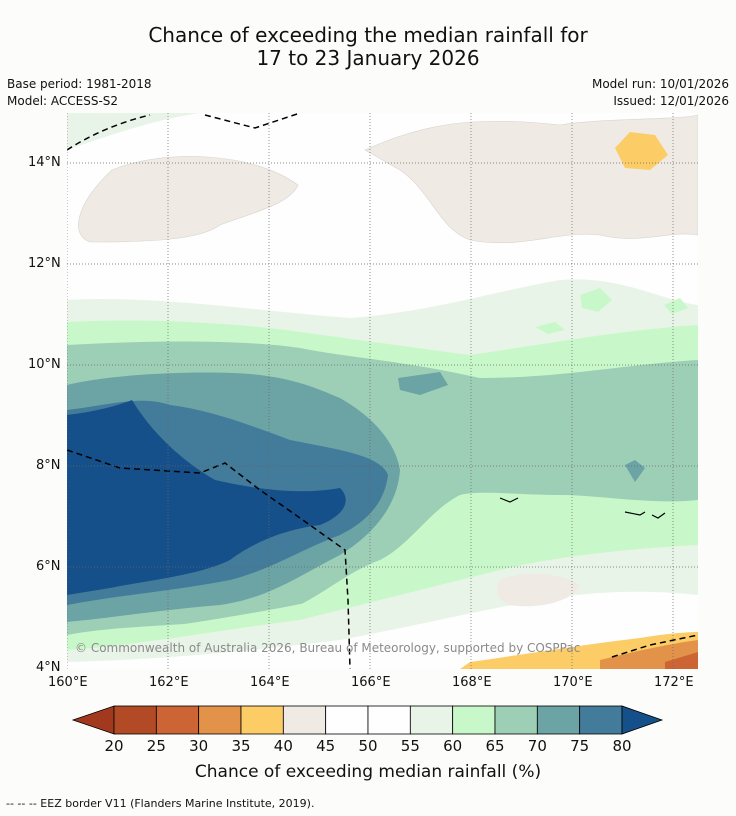  Describe the element at coordinates (622, 746) in the screenshot. I see `colorbar-tick-label: 80` at that location.